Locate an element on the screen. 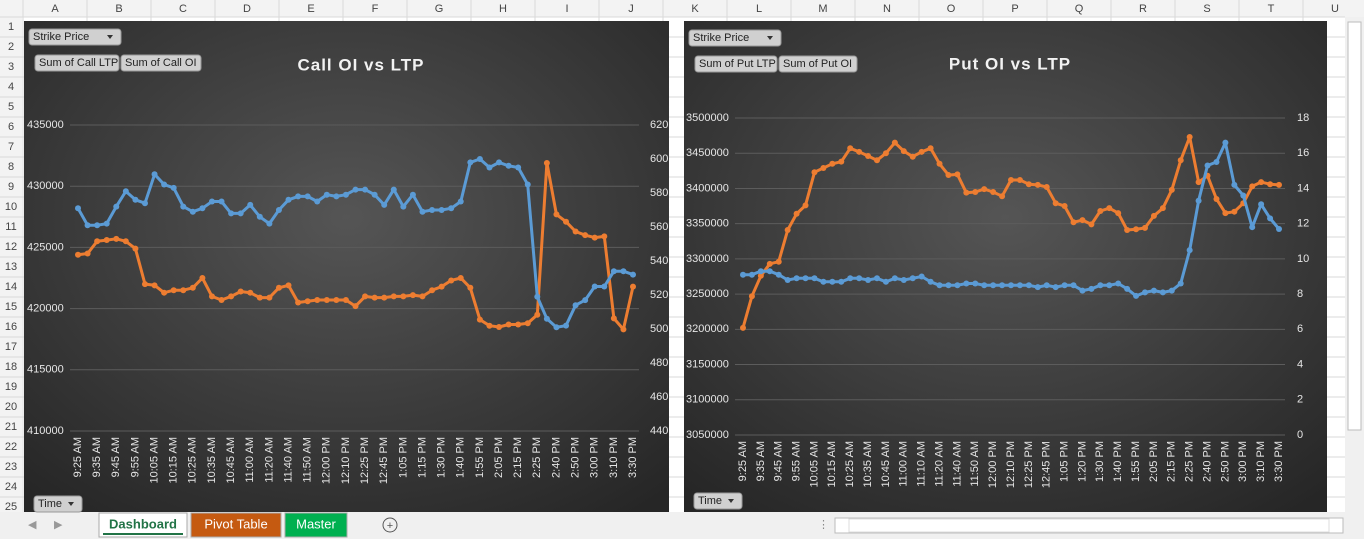  column-header: L is located at coordinates (759, 9).